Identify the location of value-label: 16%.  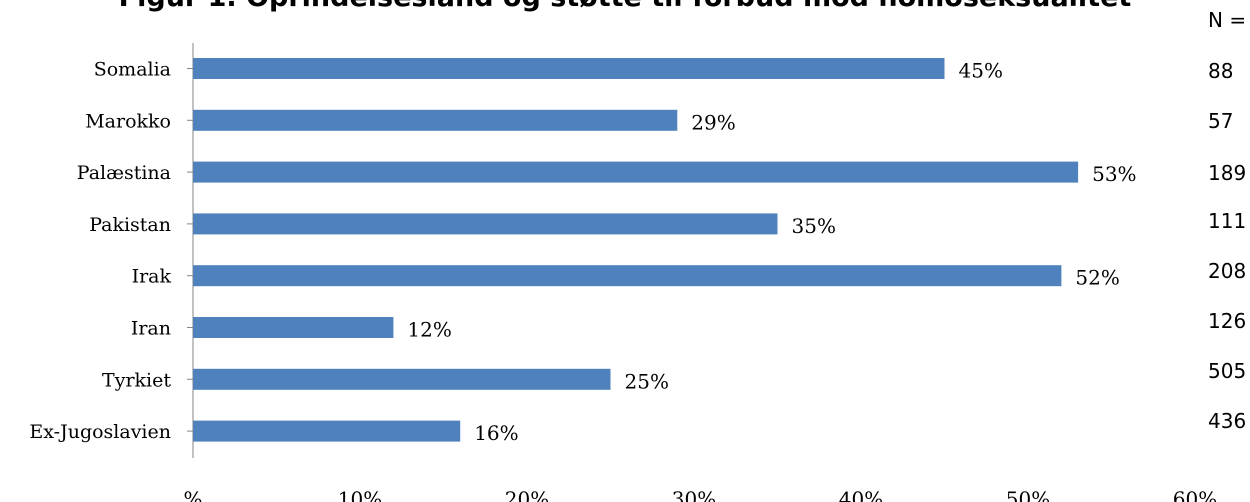
(496, 433).